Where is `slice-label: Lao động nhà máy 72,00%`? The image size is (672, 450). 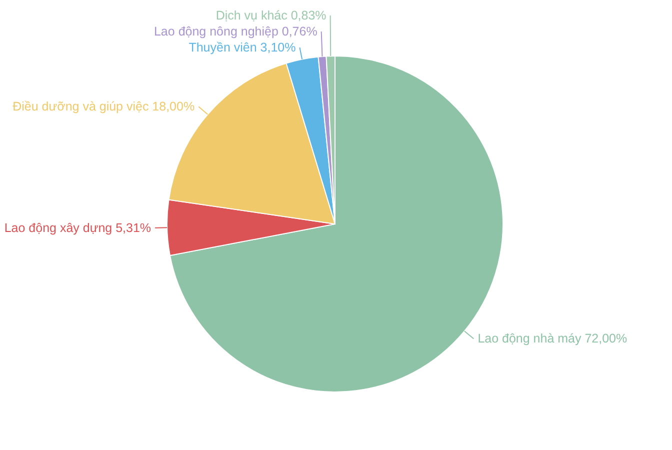
slice-label: Lao động nhà máy 72,00% is located at coordinates (553, 339).